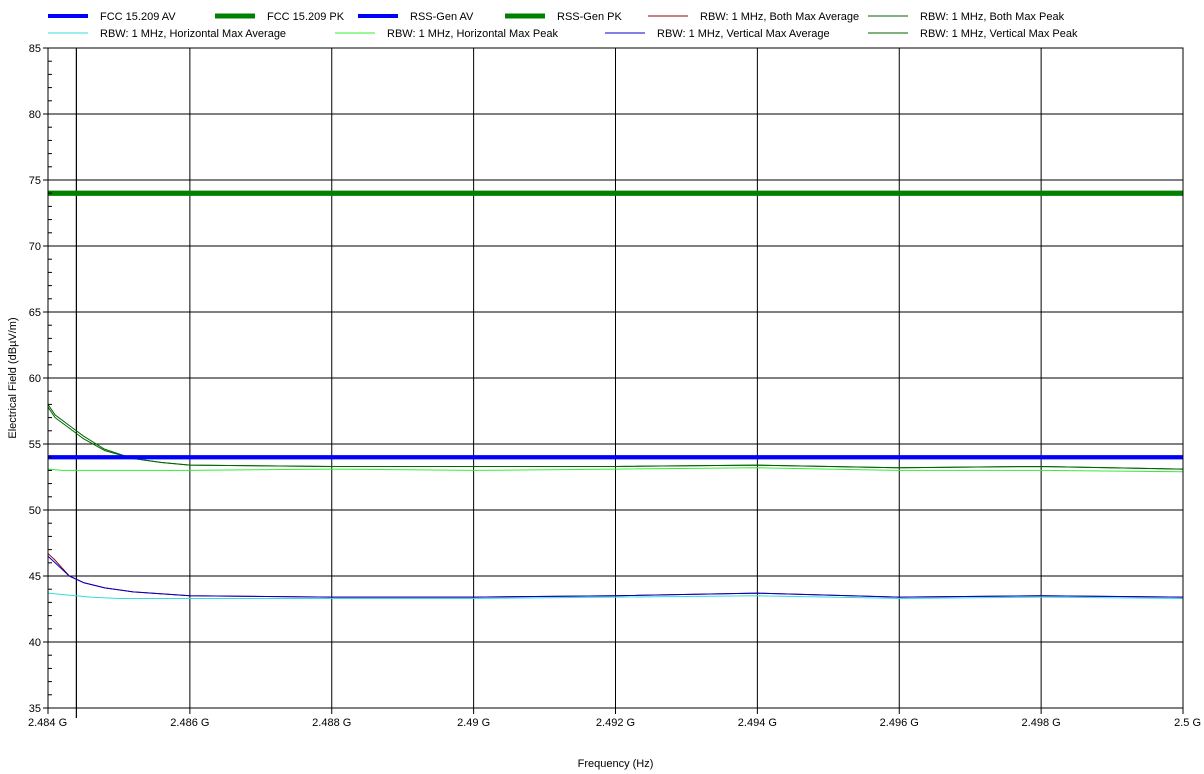 The width and height of the screenshot is (1204, 774). I want to click on y-tick-label: 65, so click(35, 313).